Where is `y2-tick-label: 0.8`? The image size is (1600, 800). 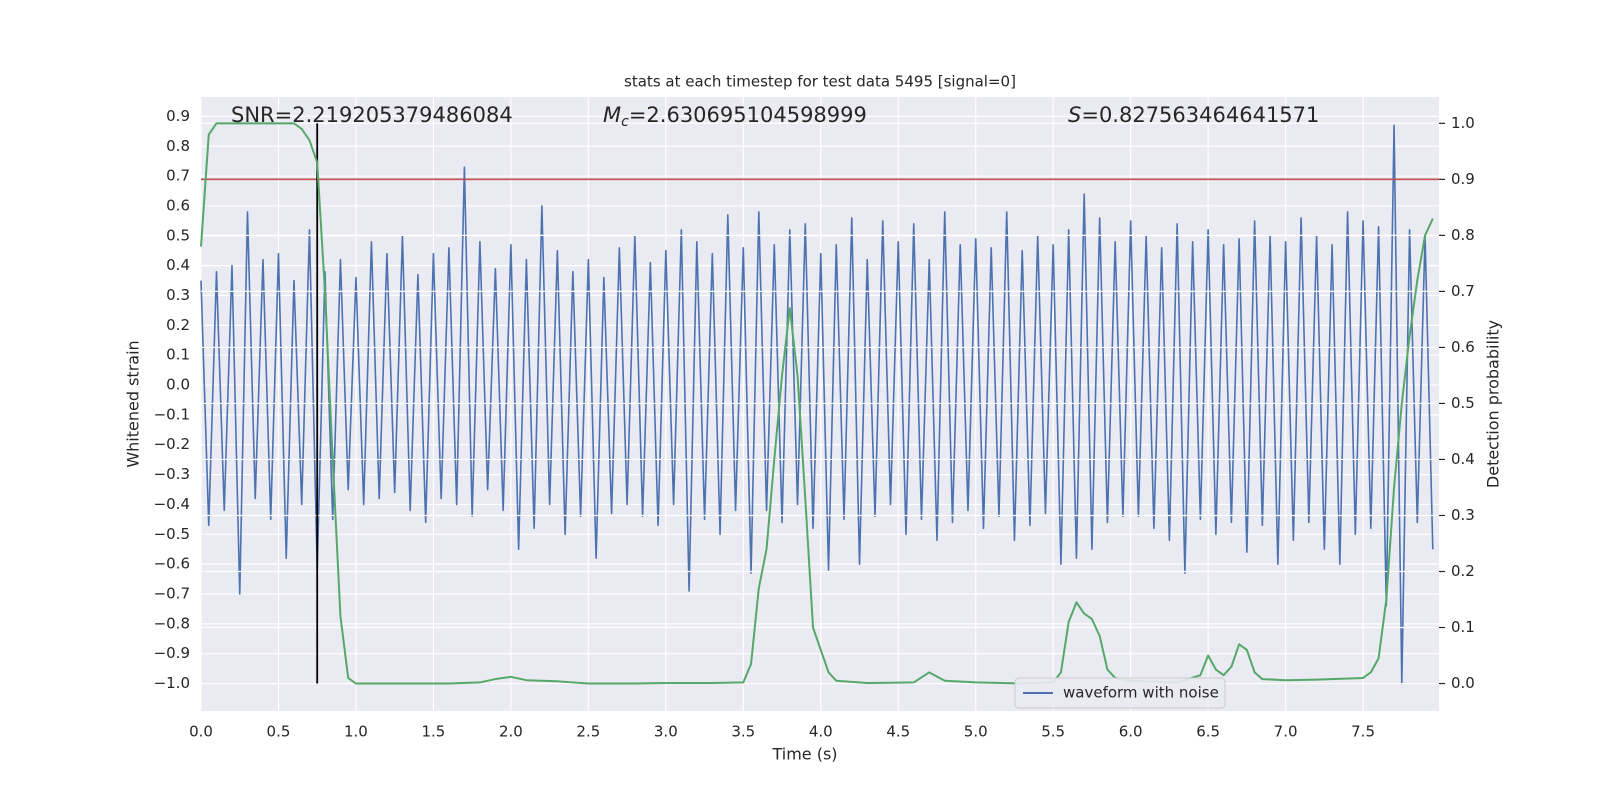
y2-tick-label: 0.8 is located at coordinates (1463, 235).